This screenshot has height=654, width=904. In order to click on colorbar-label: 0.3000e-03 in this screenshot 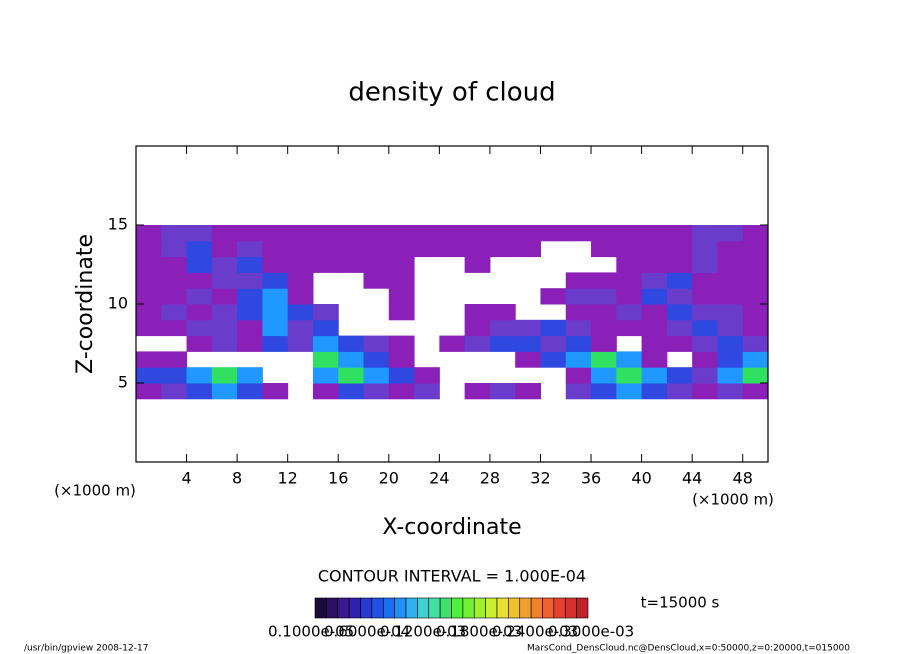, I will do `click(591, 632)`.